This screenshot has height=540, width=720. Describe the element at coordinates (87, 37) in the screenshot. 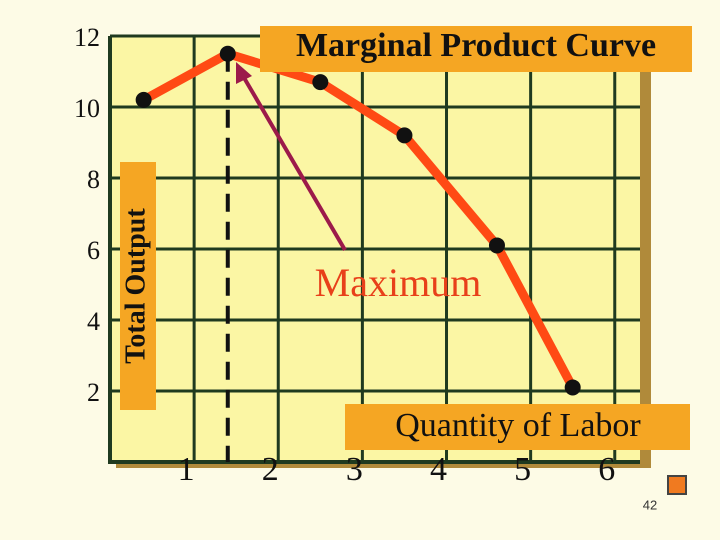

I see `y-tick-label: 12` at that location.